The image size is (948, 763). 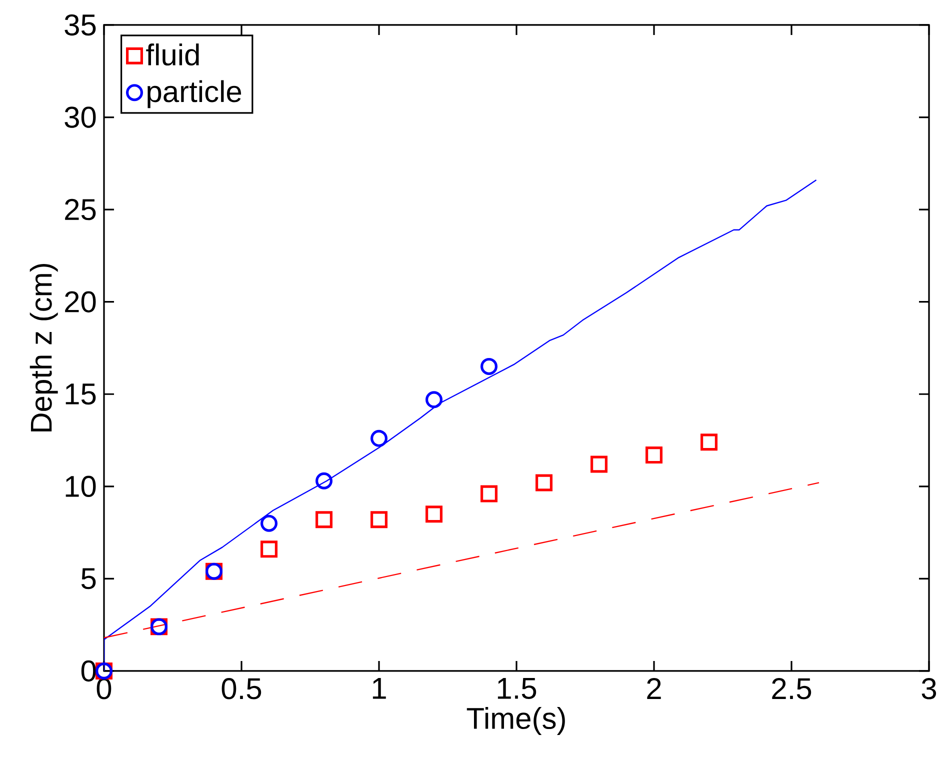 I want to click on y-tick-label: 0, so click(x=88, y=671).